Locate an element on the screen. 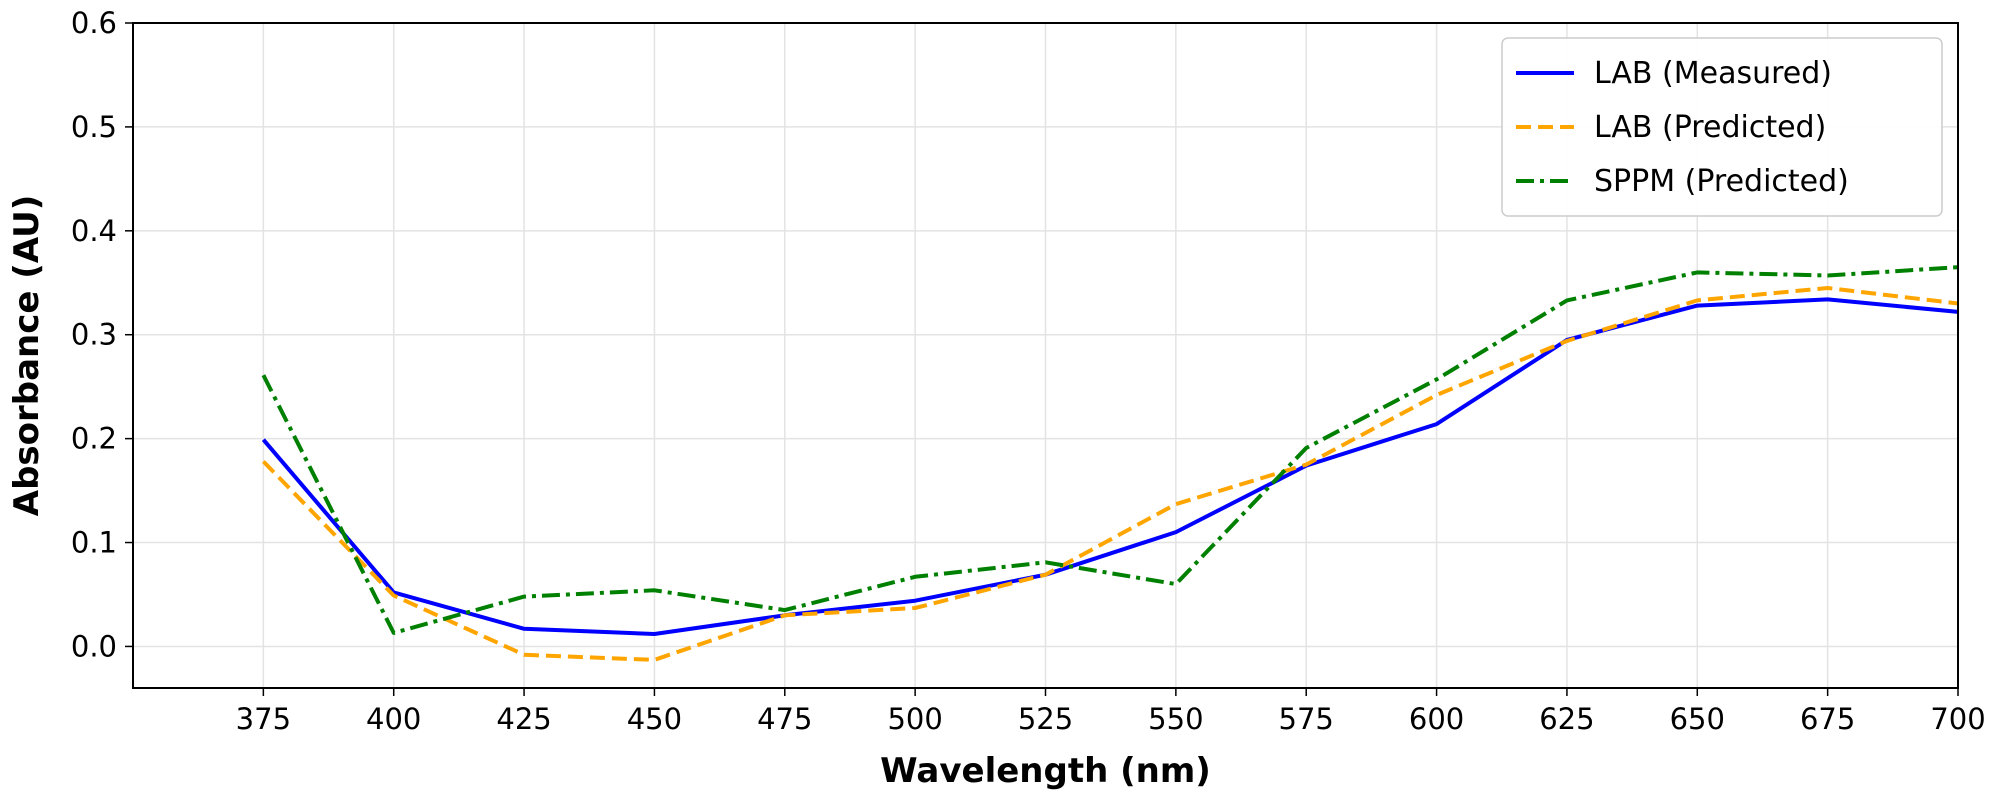 The image size is (1993, 796). x-axis-label: Wavelength (nm) is located at coordinates (1045, 771).